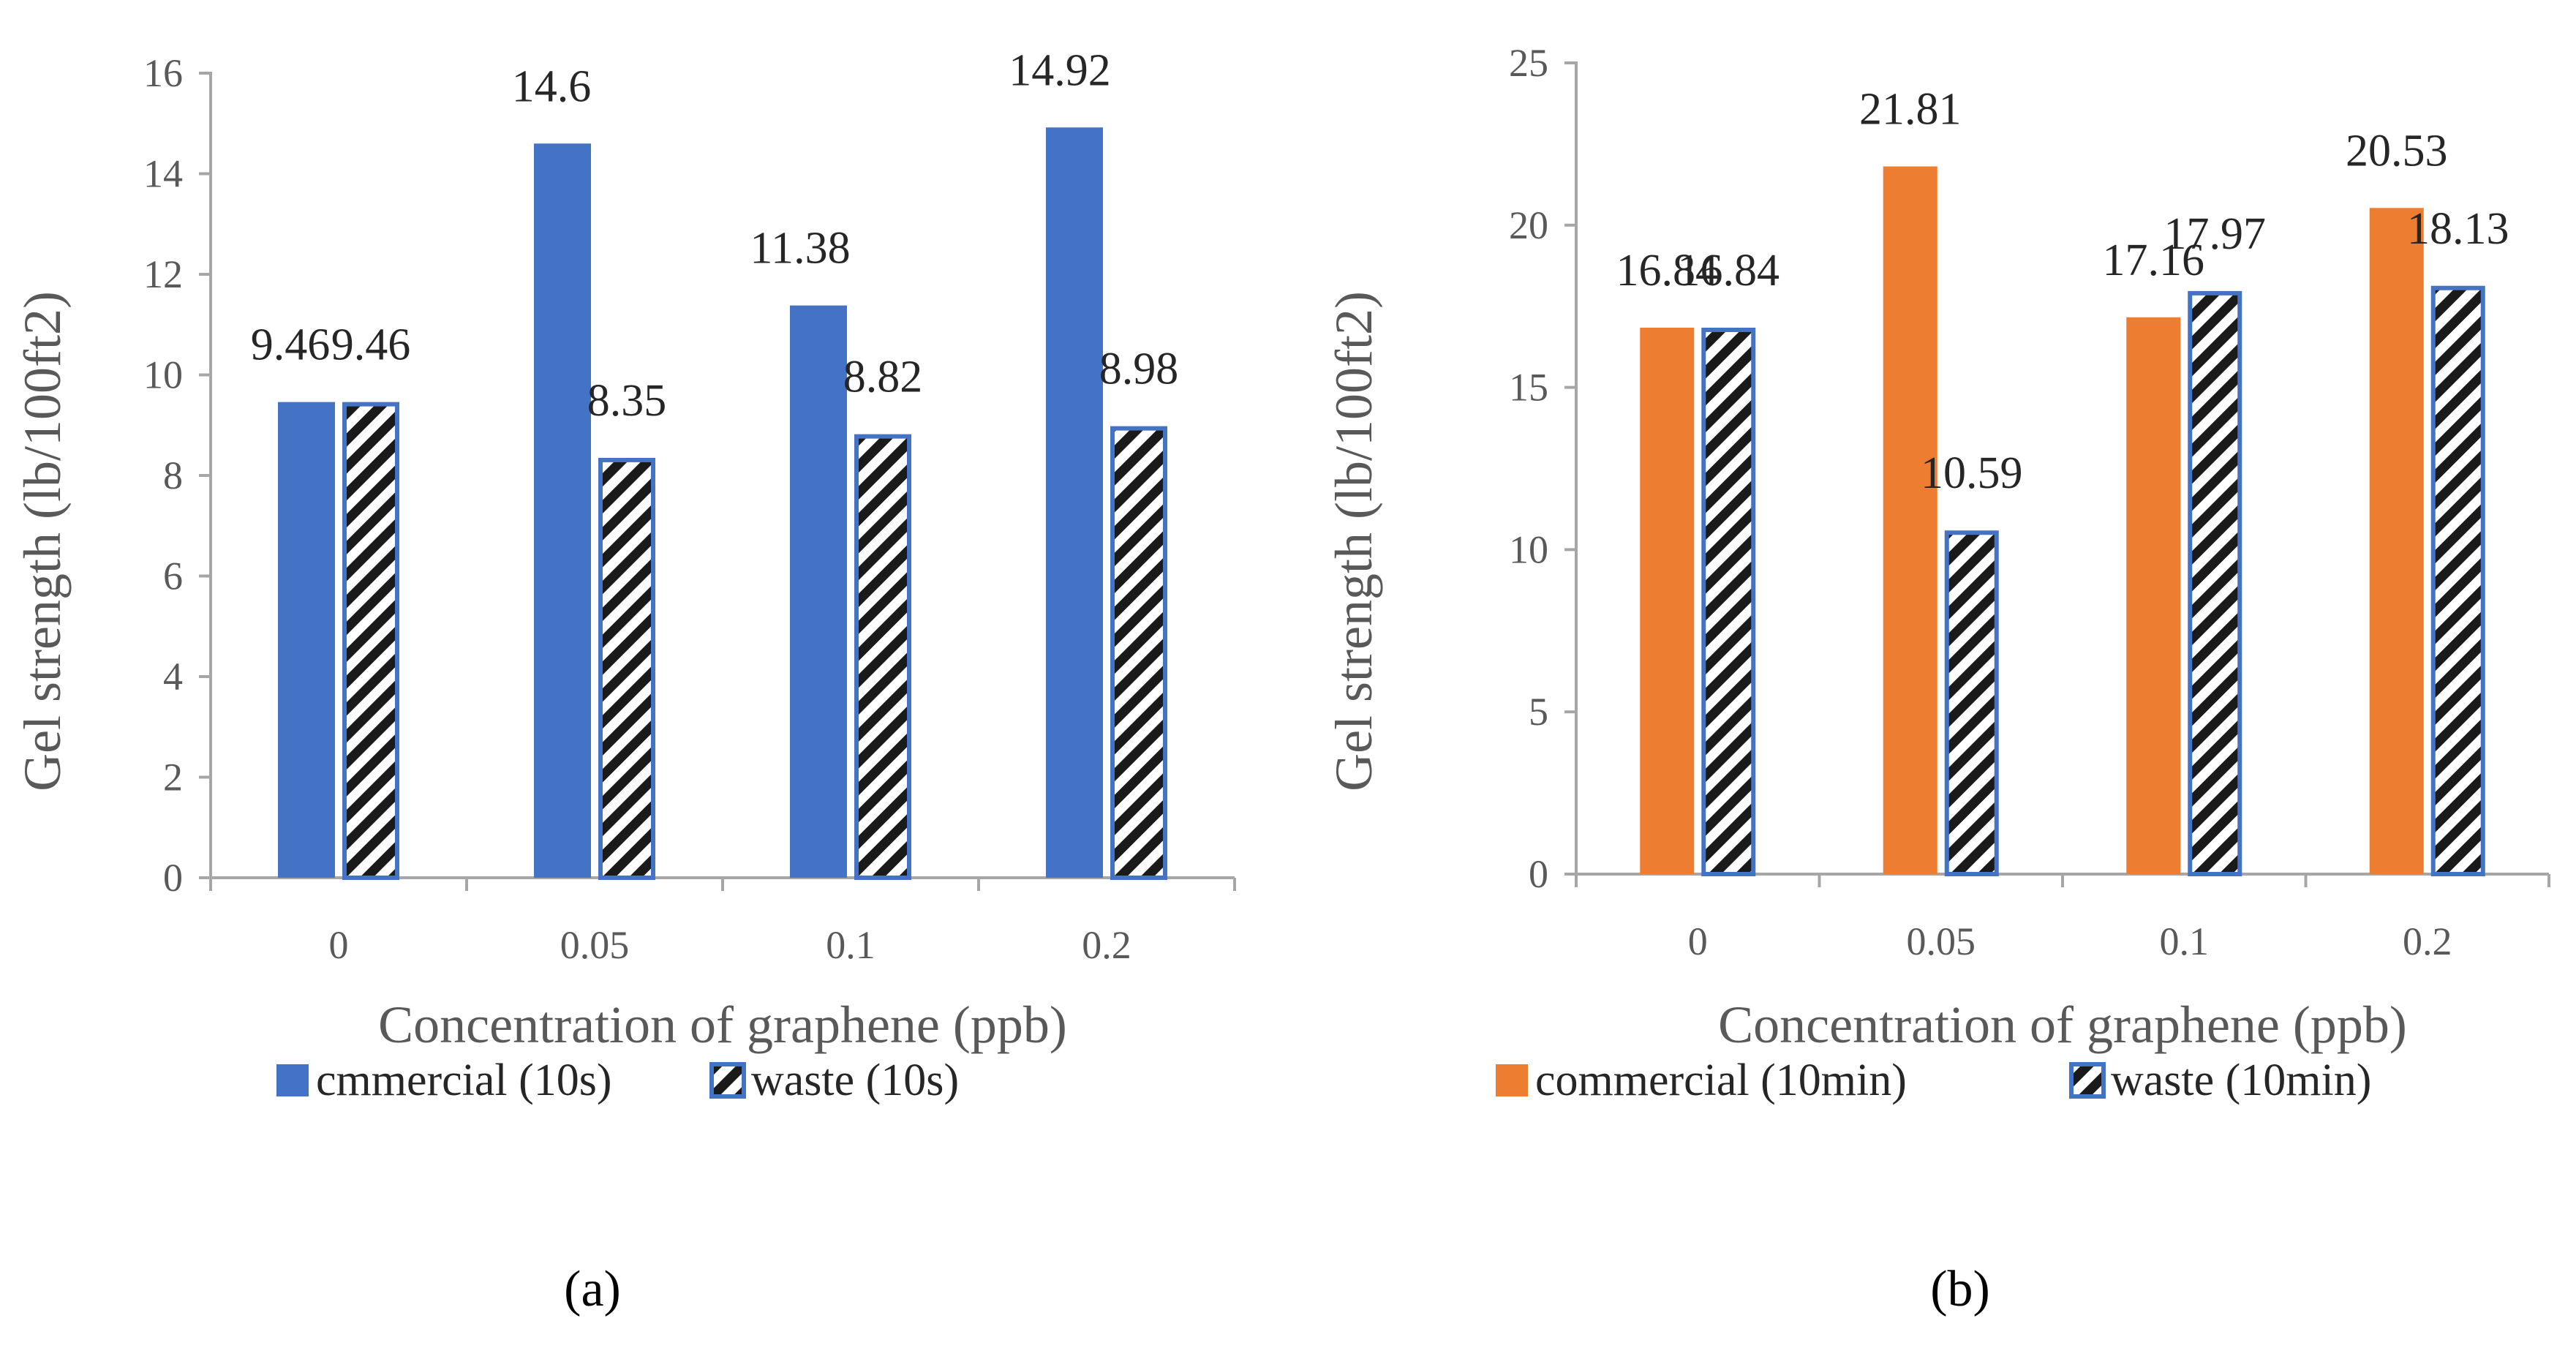 The height and width of the screenshot is (1351, 2576). I want to click on legend-label-commercial: cmmercial (10s), so click(464, 1080).